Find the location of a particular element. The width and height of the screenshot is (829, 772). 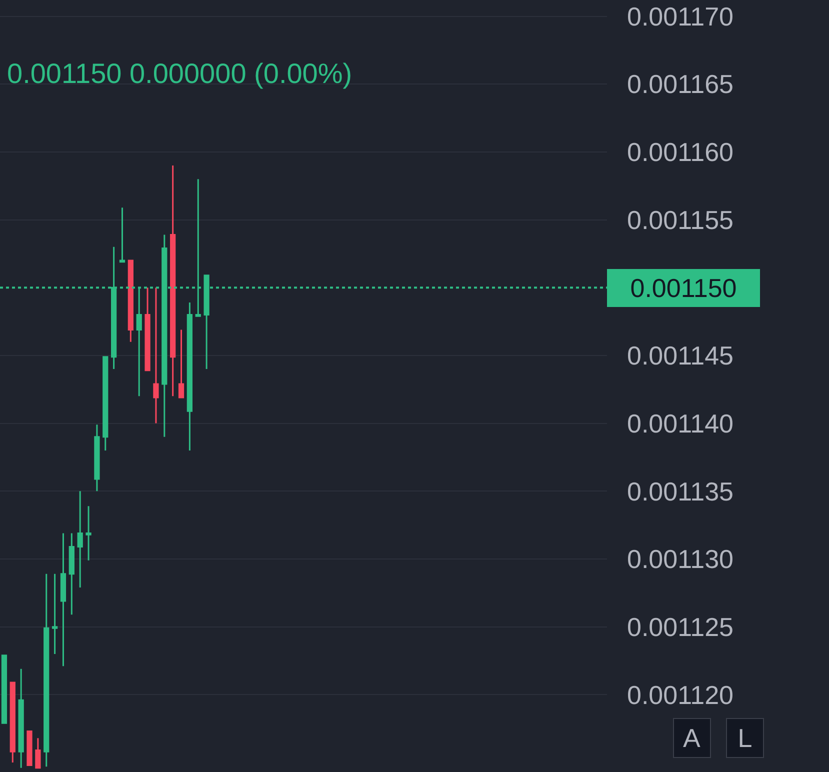

ref-line-label: 0.001150 is located at coordinates (683, 288).